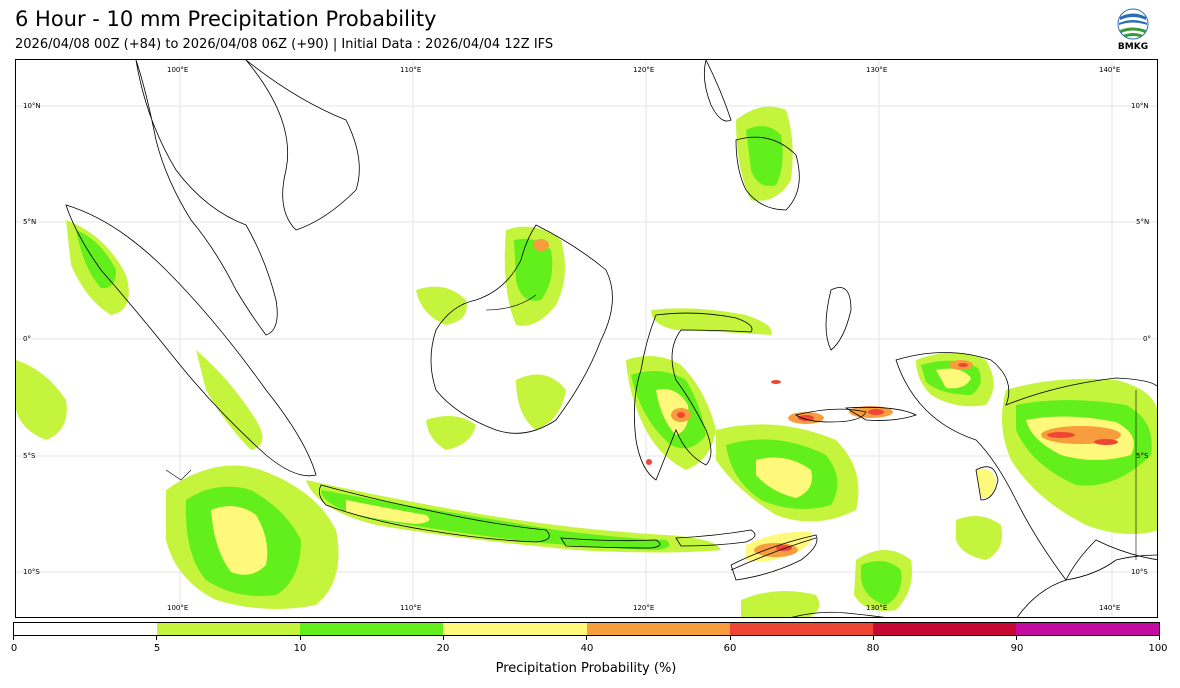 Image resolution: width=1180 pixels, height=688 pixels. I want to click on lat-label-0-left: 0°, so click(27, 339).